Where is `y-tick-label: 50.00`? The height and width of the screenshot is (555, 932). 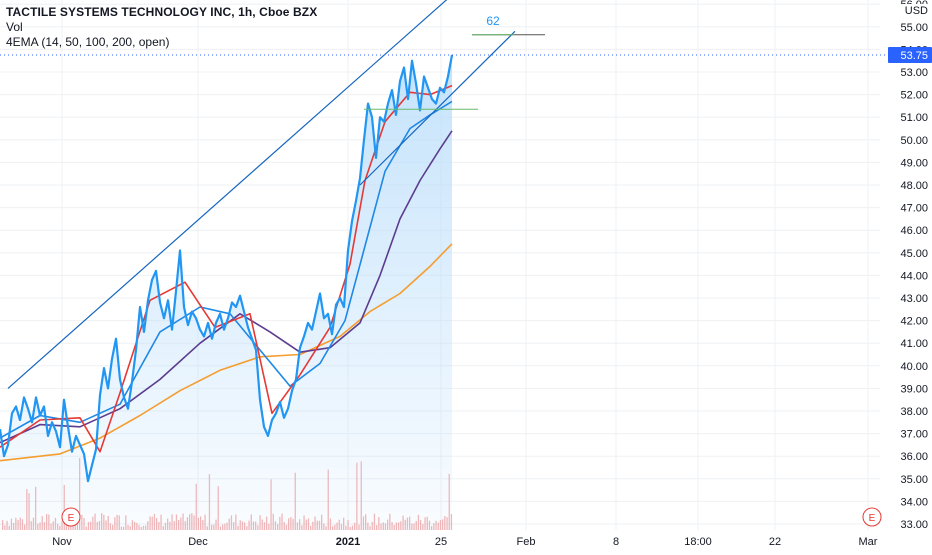 y-tick-label: 50.00 is located at coordinates (914, 141).